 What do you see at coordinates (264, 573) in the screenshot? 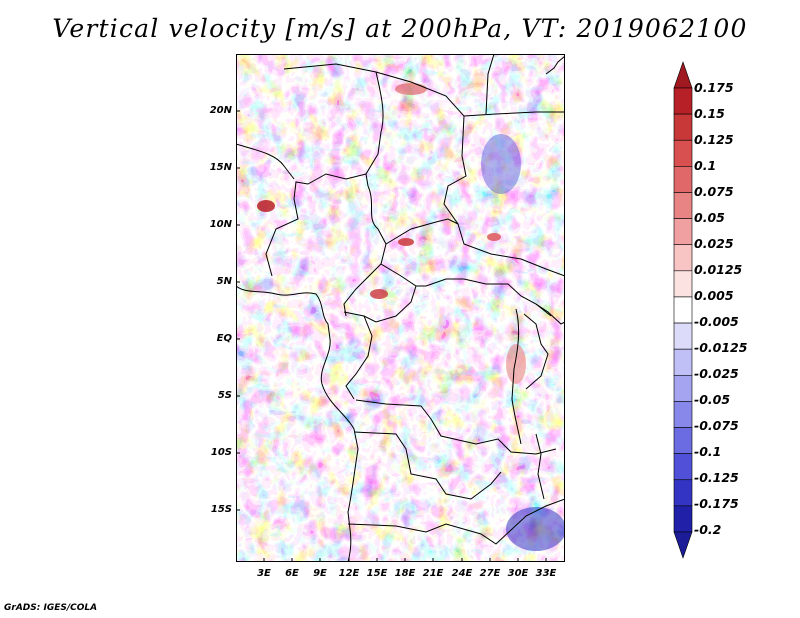
I see `lon-label-3e: 3E` at bounding box center [264, 573].